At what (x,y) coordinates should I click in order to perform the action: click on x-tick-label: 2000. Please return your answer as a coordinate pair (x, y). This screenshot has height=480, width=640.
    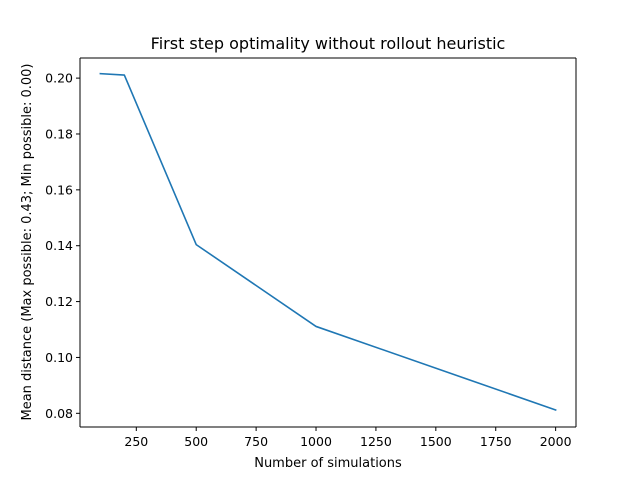
    Looking at the image, I should click on (556, 441).